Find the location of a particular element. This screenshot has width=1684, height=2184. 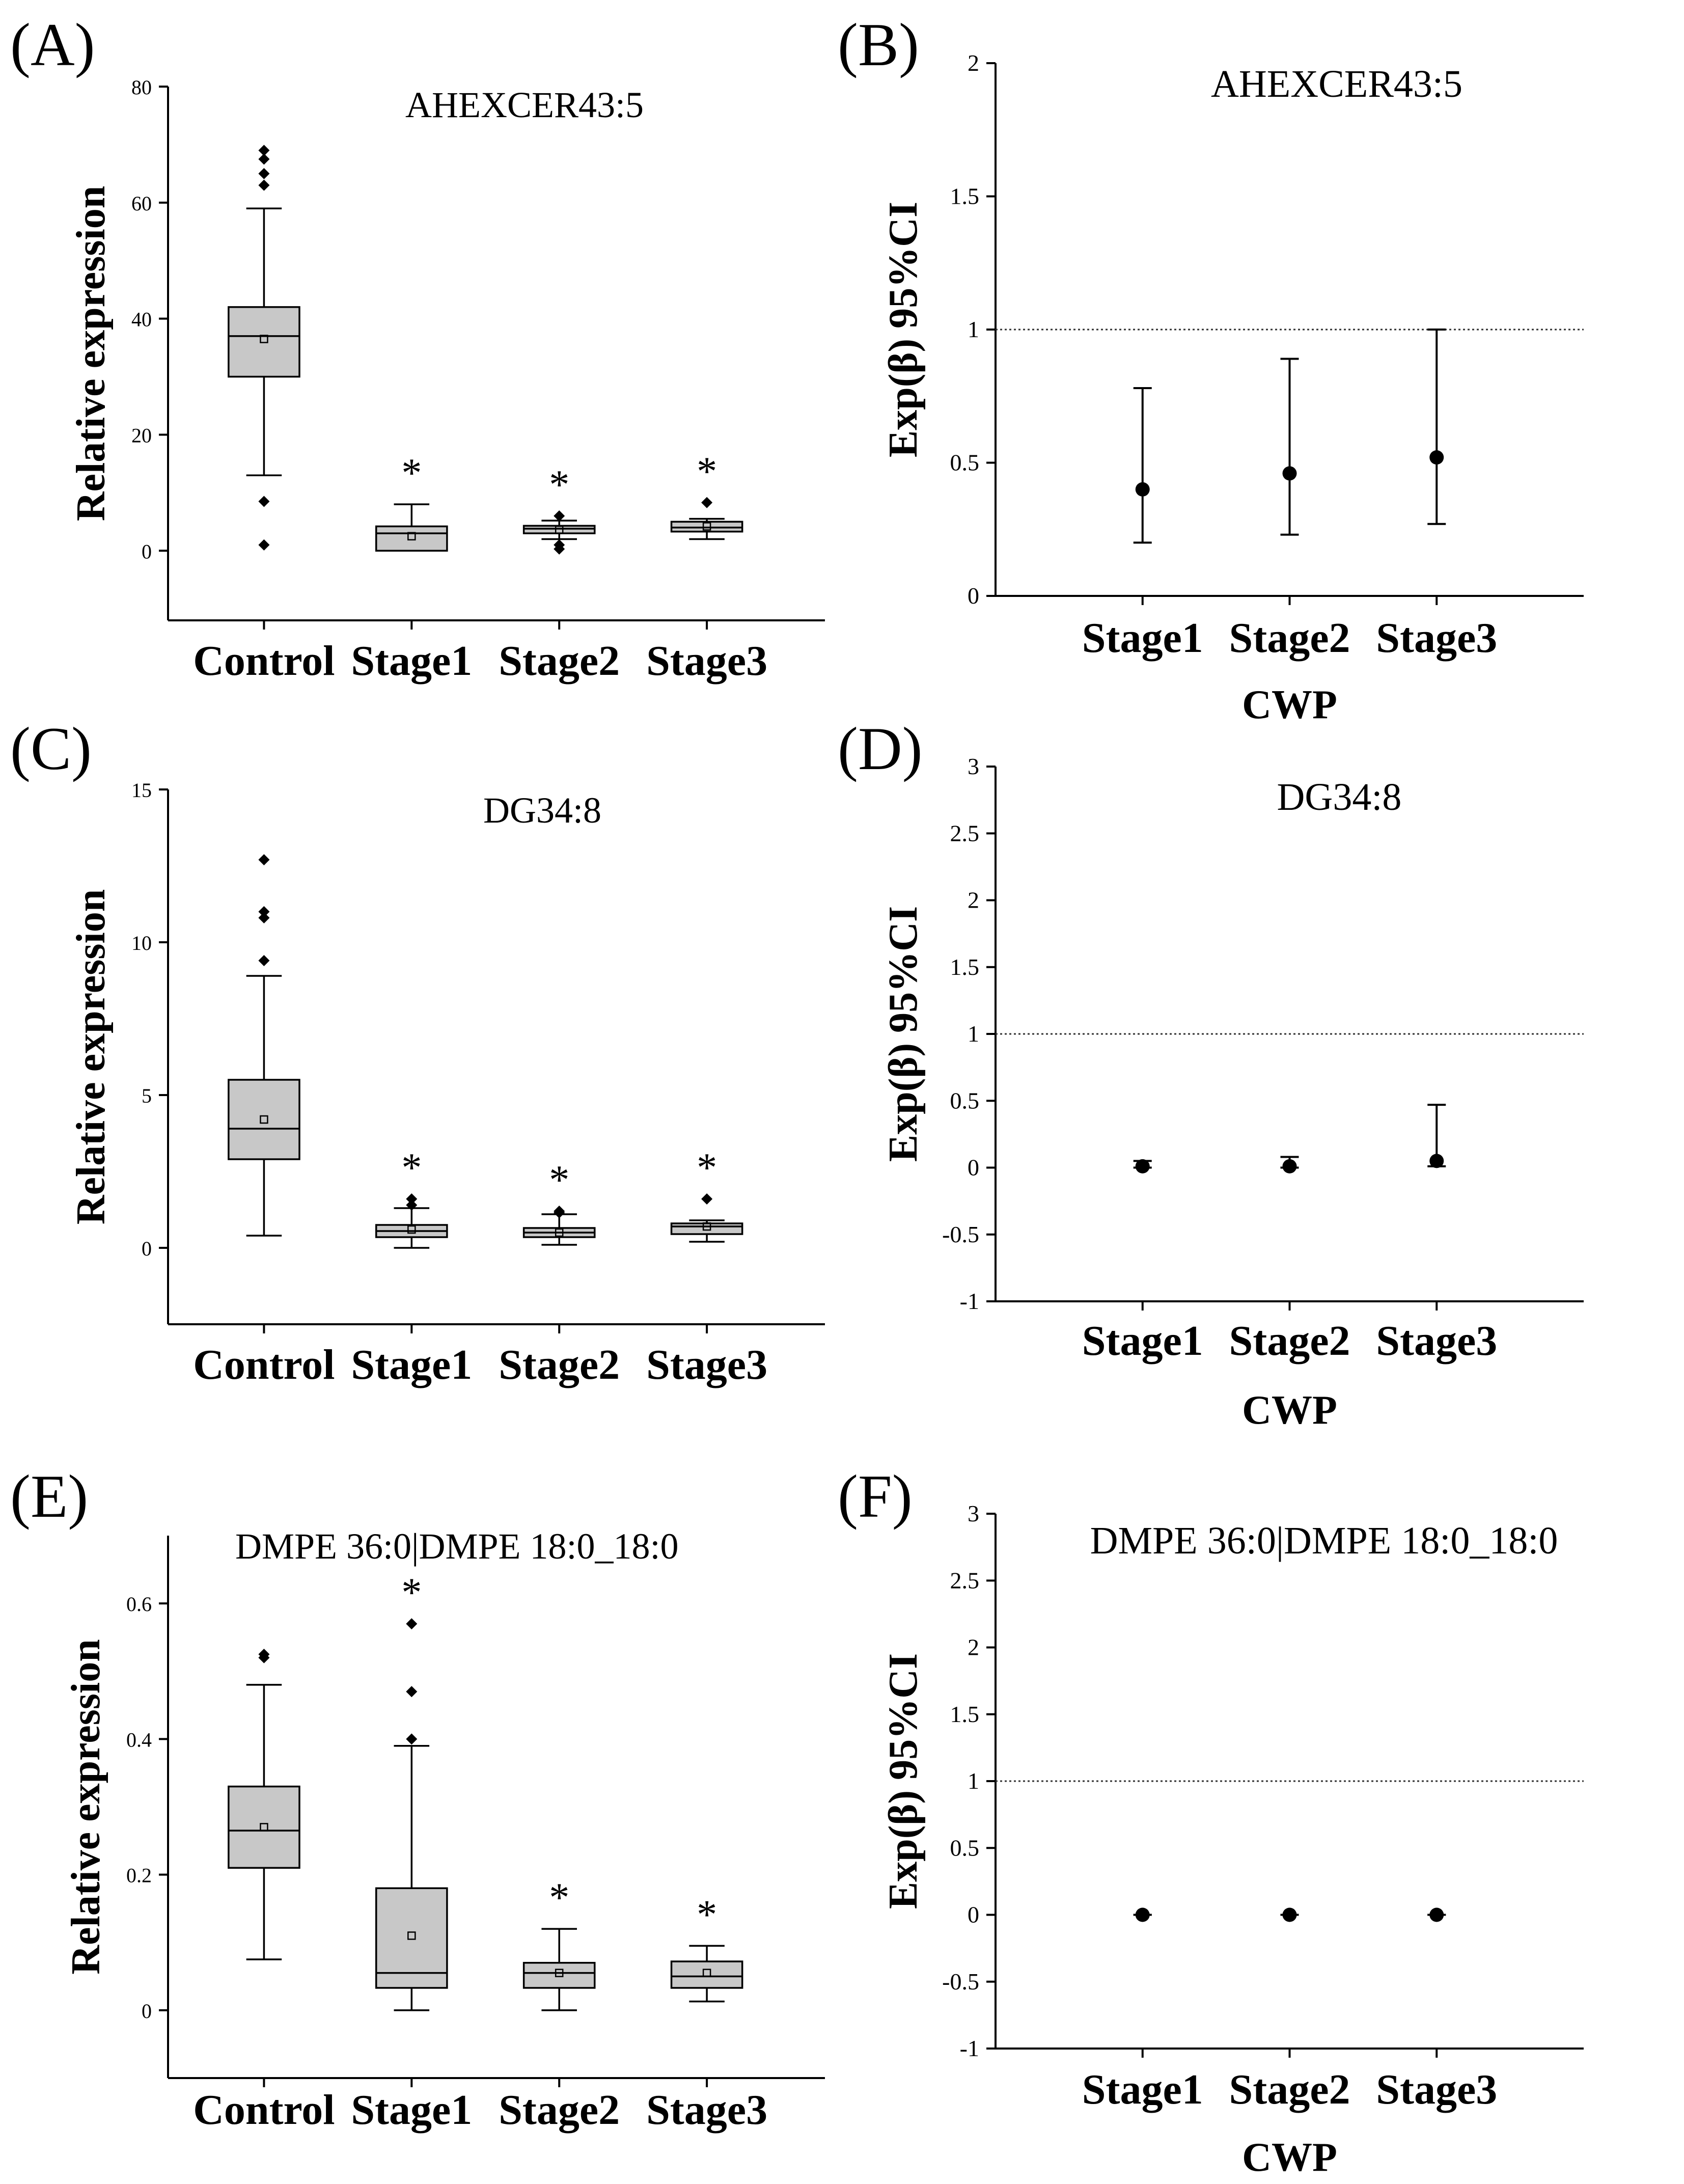

panel-label-b: (B) is located at coordinates (879, 45).